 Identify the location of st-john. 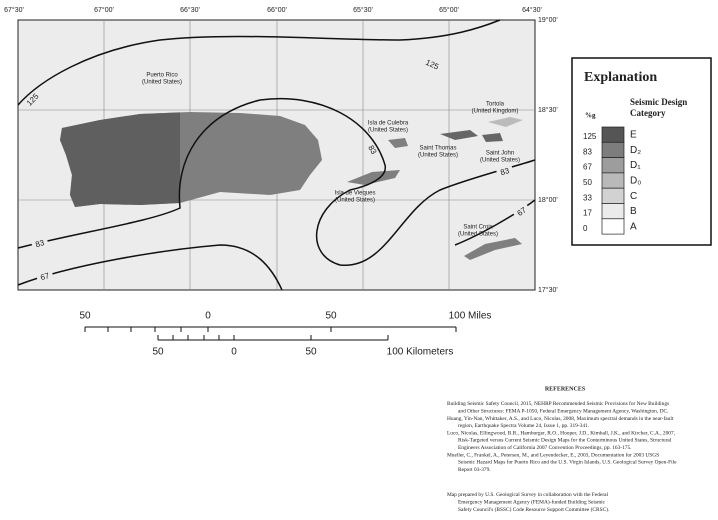
(492, 137).